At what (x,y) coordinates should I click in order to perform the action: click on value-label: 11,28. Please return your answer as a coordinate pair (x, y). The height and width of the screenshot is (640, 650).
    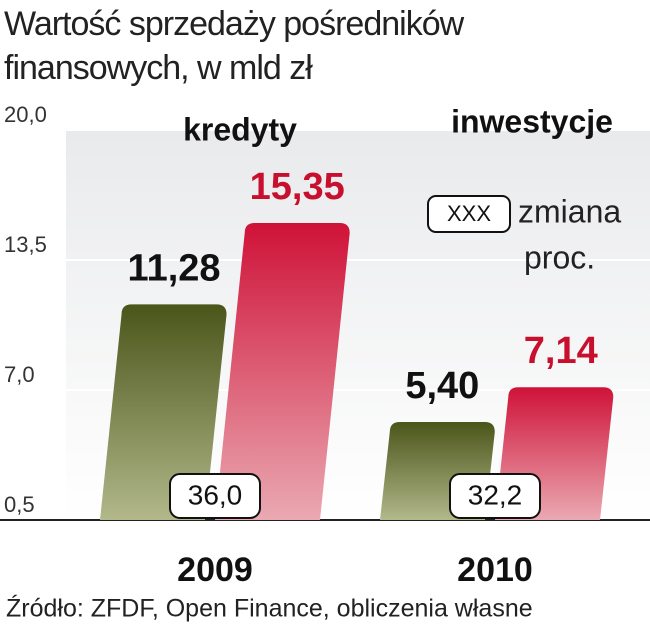
    Looking at the image, I should click on (174, 268).